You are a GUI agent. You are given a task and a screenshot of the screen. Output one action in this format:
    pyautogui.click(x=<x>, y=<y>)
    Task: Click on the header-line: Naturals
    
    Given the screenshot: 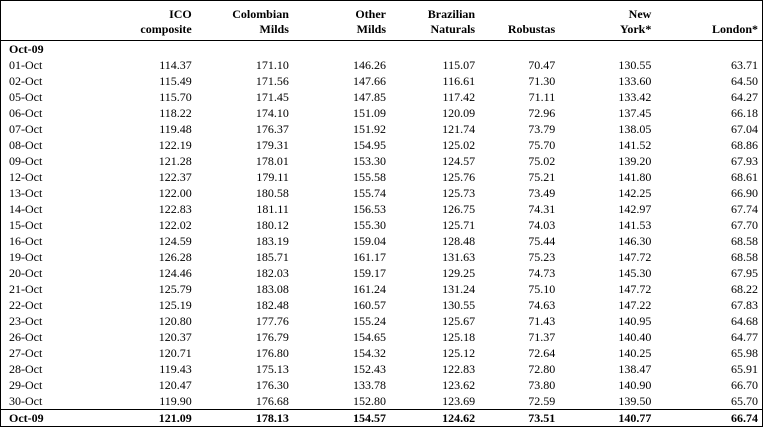 What is the action you would take?
    pyautogui.click(x=453, y=29)
    